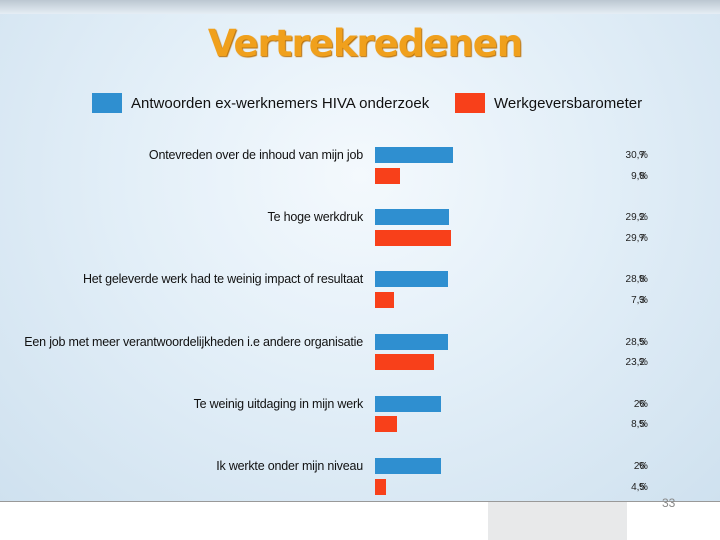 The width and height of the screenshot is (720, 540). I want to click on category-label: Te weinig uitdaging in mijn werk, so click(278, 403).